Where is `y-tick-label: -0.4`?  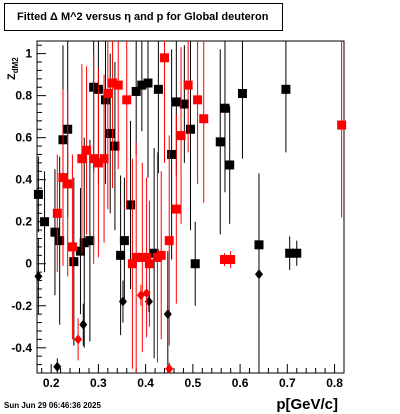 y-tick-label: -0.4 is located at coordinates (21, 348).